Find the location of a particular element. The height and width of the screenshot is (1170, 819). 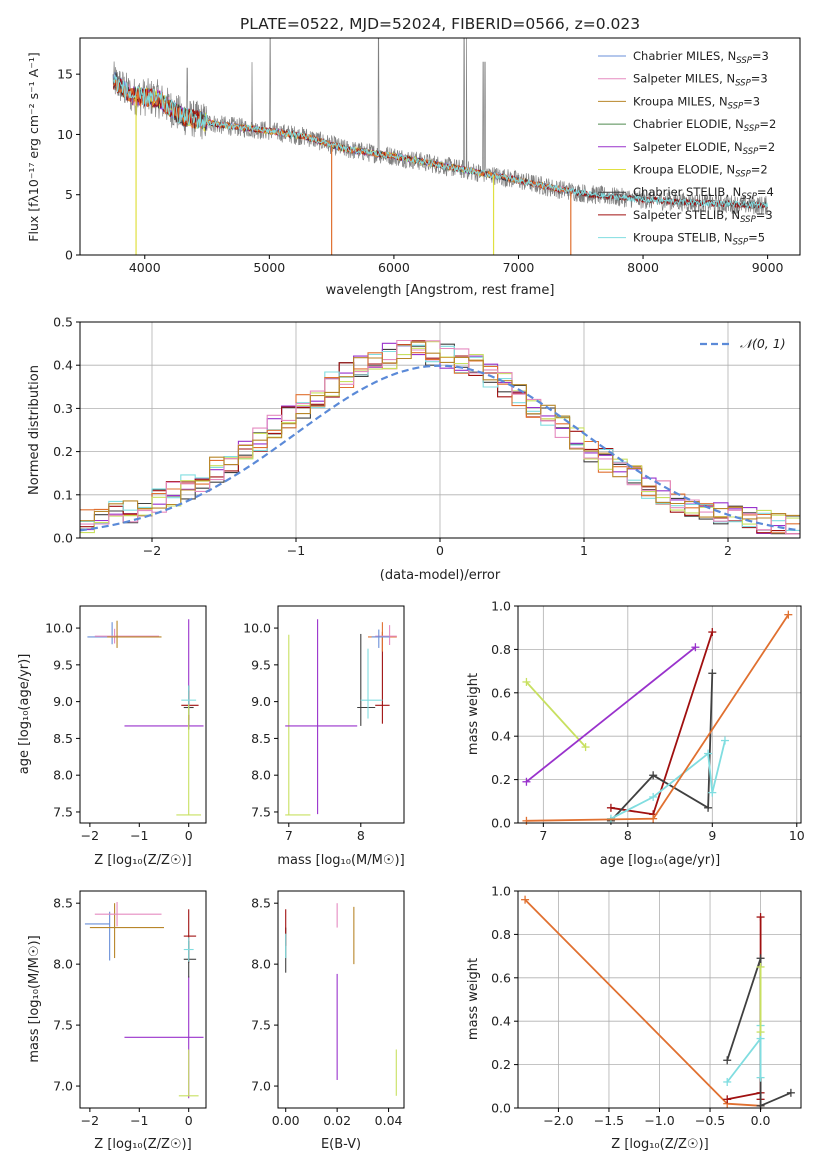

agez-xlabel: Z [log₁₀(Z/Z☉)] is located at coordinates (142, 860).